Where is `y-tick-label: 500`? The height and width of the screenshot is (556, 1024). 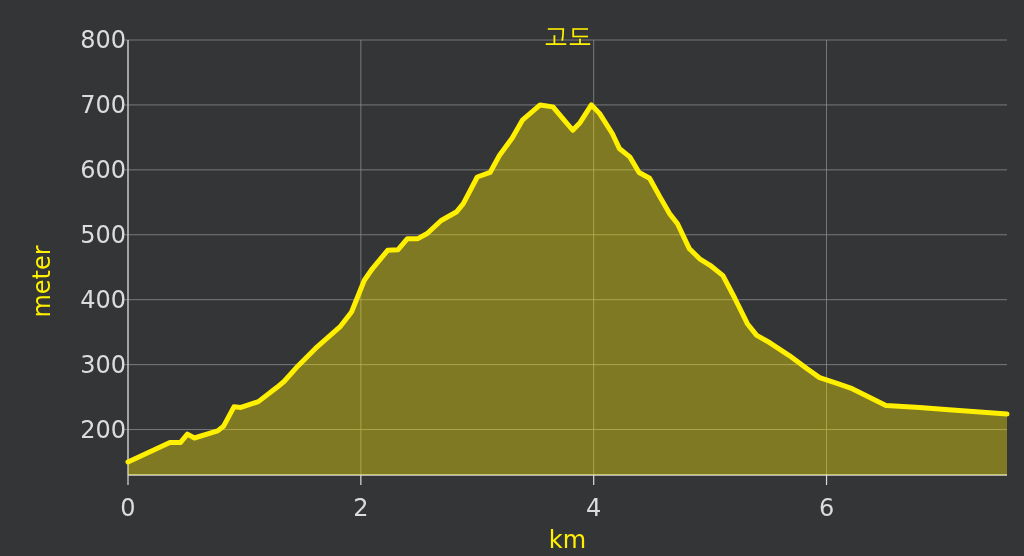 y-tick-label: 500 is located at coordinates (103, 234).